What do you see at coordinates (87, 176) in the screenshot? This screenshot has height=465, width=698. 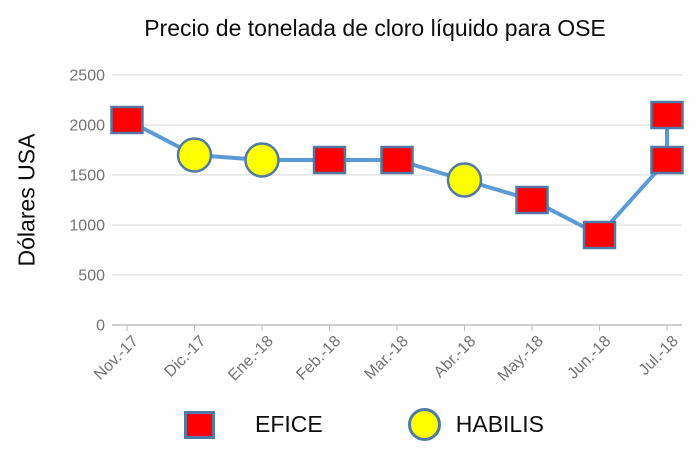 I see `y-axis-tick-label: 1500` at bounding box center [87, 176].